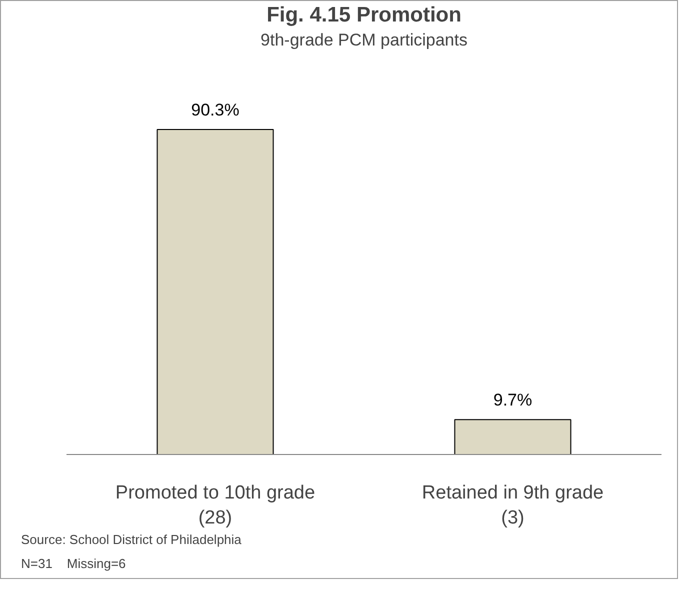 Image resolution: width=680 pixels, height=592 pixels. I want to click on text: N=31 Missing=6, so click(73, 563).